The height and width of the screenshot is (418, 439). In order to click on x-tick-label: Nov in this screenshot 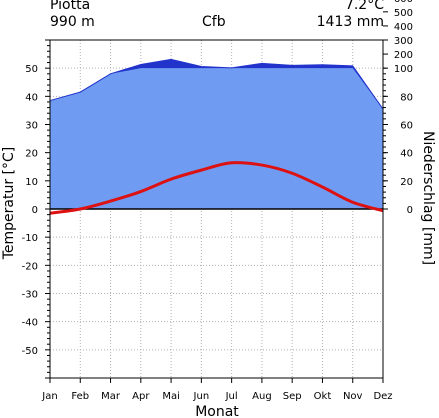, I will do `click(353, 396)`.